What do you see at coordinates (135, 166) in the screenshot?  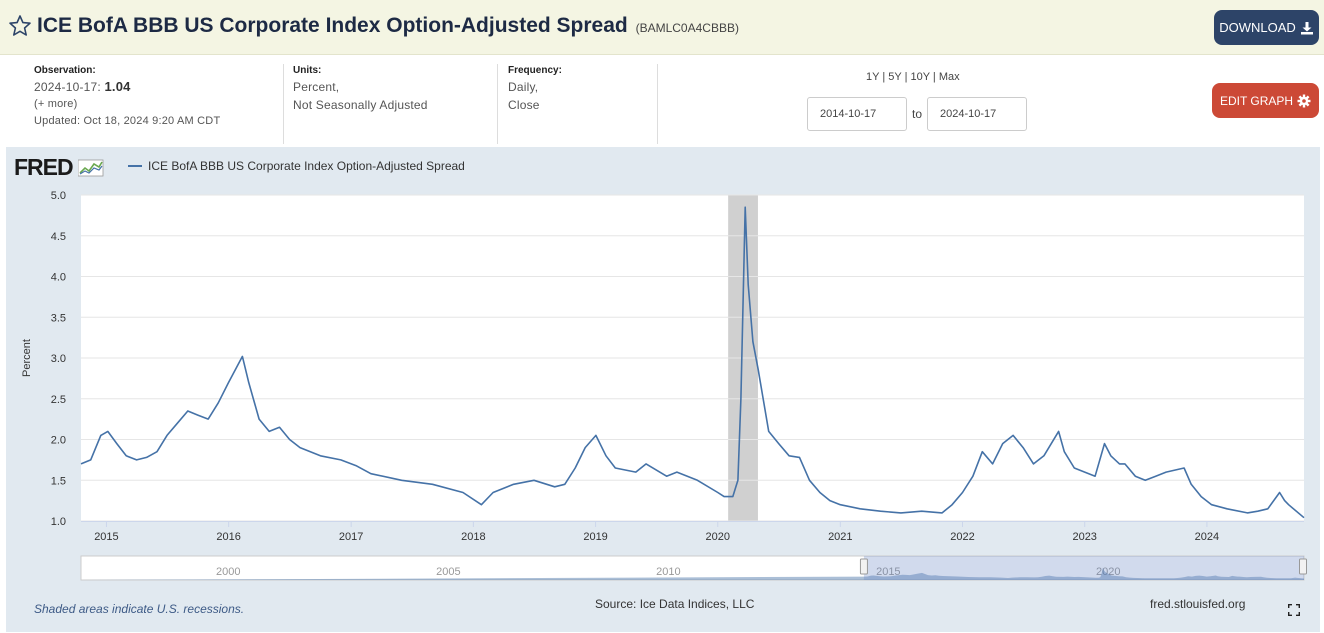 I see `legend-swatch` at bounding box center [135, 166].